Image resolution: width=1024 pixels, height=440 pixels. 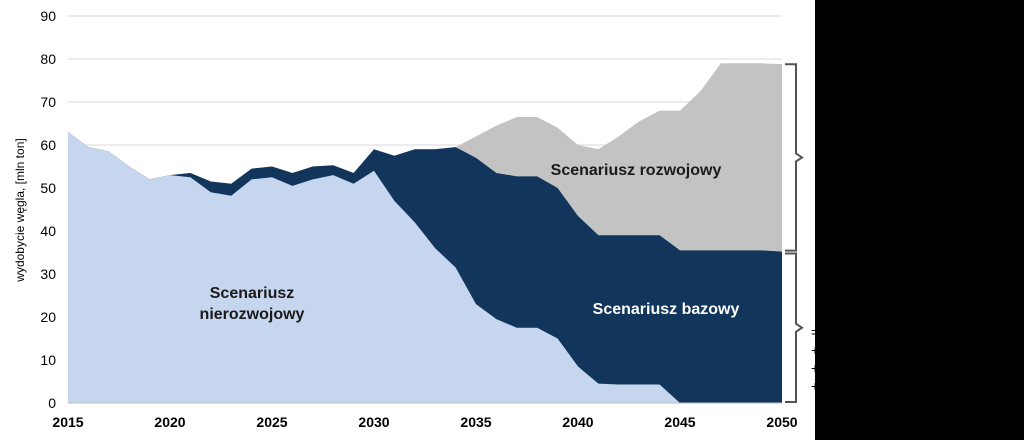 I want to click on lower-bracket-line: + Złoczew, so click(x=843, y=350).